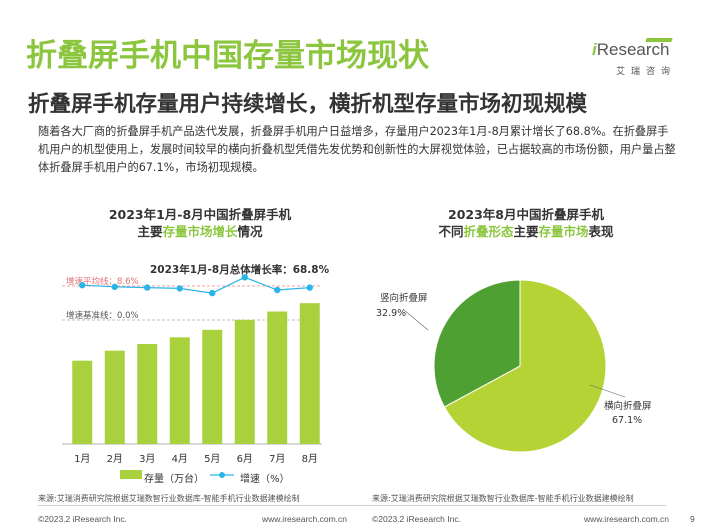  What do you see at coordinates (180, 459) in the screenshot?
I see `x-tick-label: 4月` at bounding box center [180, 459].